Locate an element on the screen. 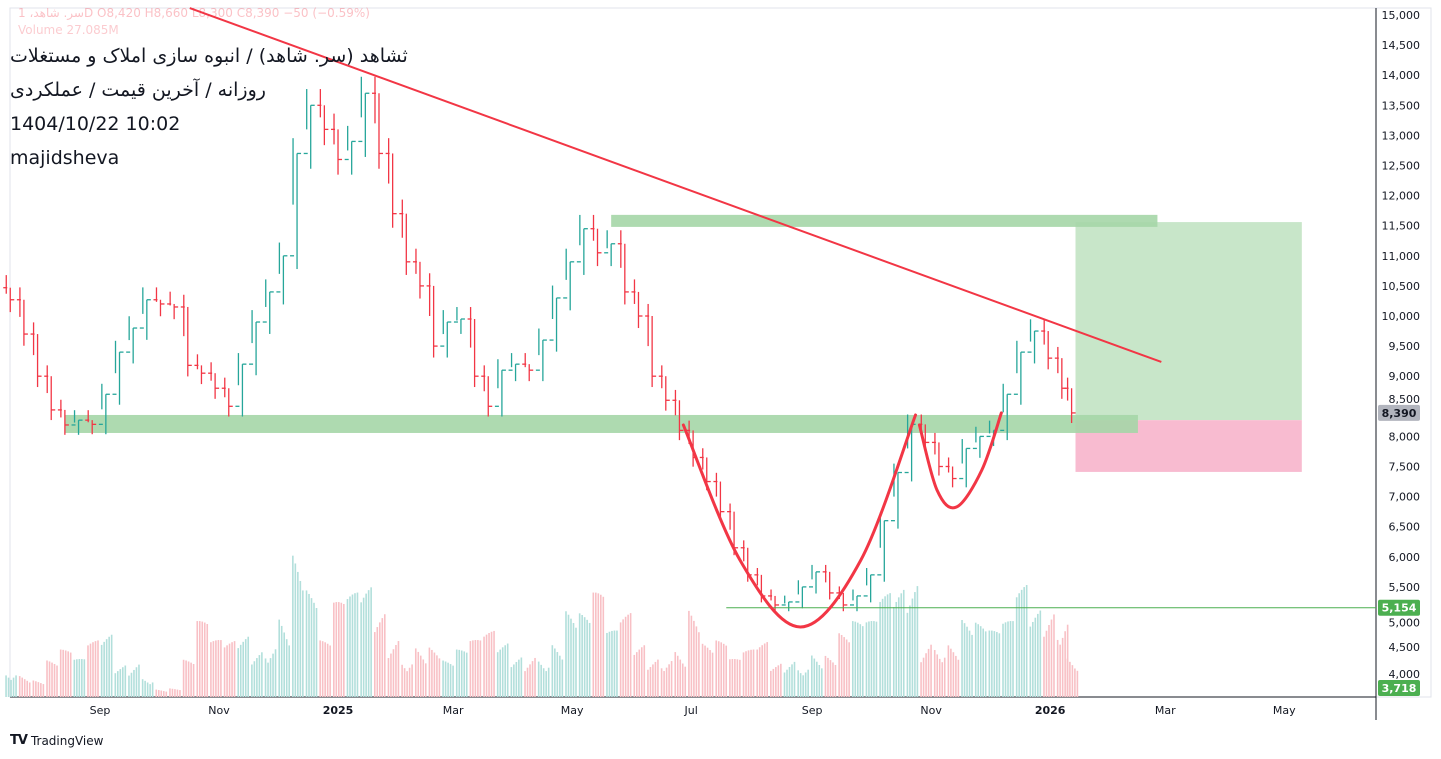 The width and height of the screenshot is (1441, 759). y-tick-label: 13,500 is located at coordinates (1401, 105).